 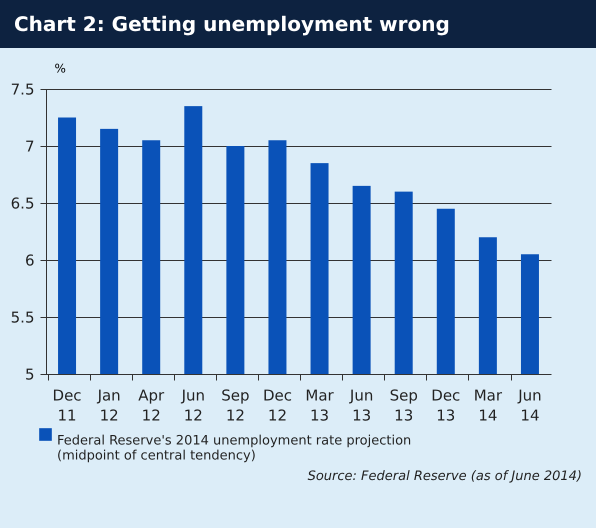 What do you see at coordinates (488, 405) in the screenshot?
I see `x-tick-label: Mar 14` at bounding box center [488, 405].